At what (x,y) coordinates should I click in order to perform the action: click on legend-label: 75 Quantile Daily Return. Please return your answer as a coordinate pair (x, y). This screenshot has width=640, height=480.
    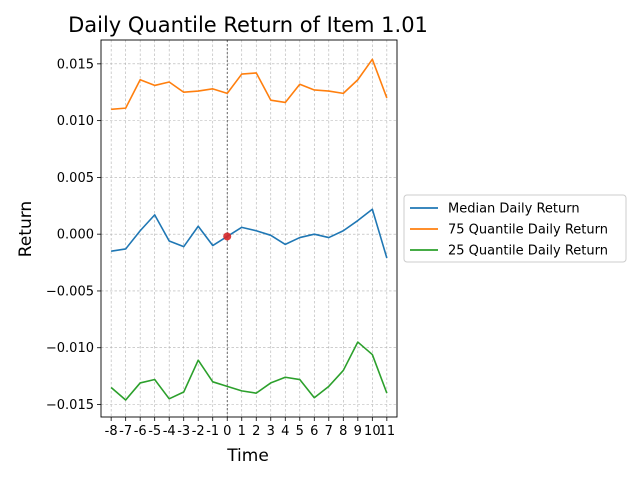
    Looking at the image, I should click on (528, 230).